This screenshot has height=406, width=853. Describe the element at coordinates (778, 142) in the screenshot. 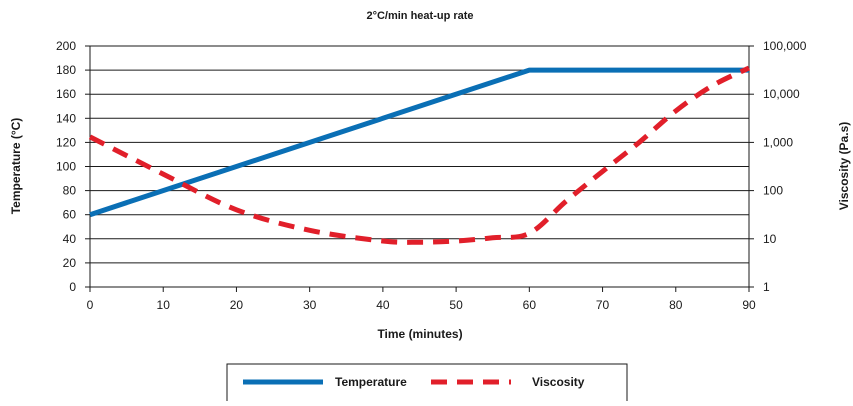

I see `y-right-tick-label: 1,000` at that location.